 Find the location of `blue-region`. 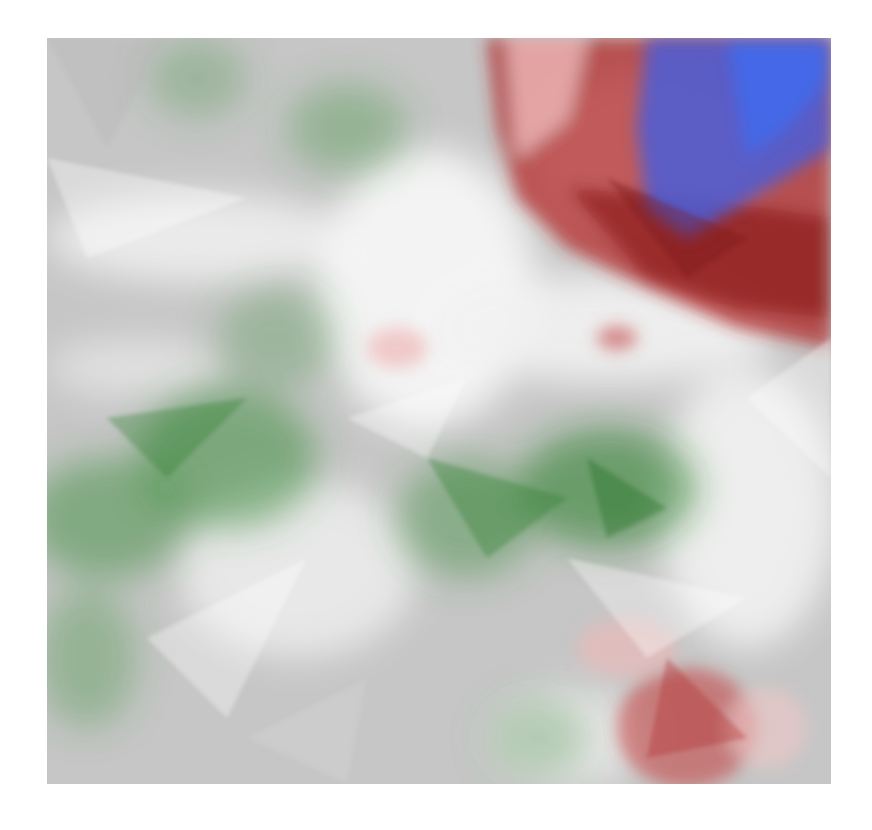

blue-region is located at coordinates (734, 138).